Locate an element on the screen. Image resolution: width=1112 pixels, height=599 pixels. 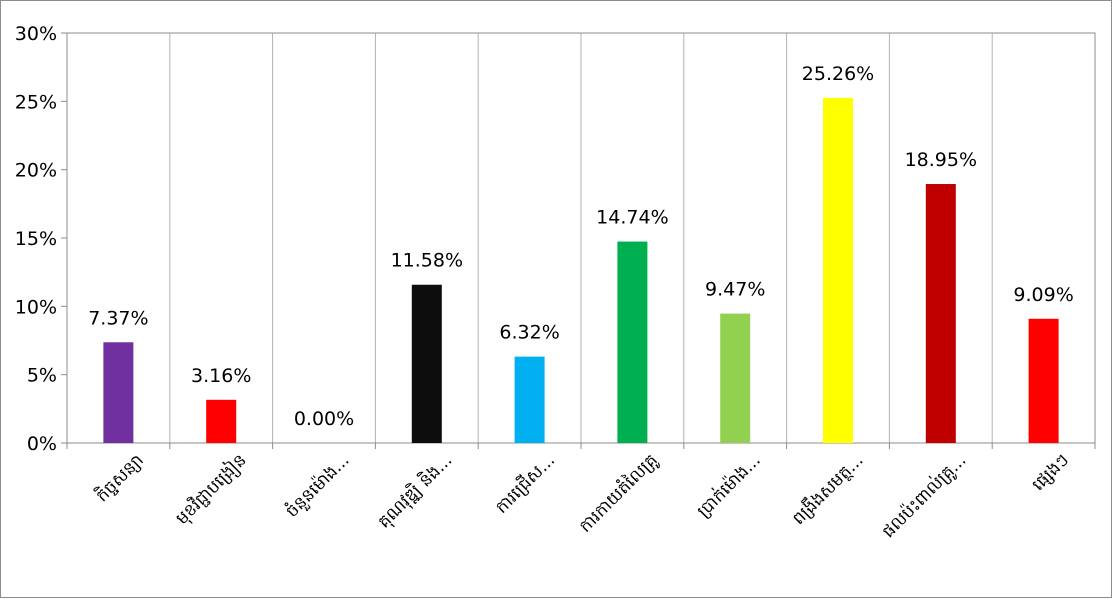
data-label: 9.47% is located at coordinates (735, 290).